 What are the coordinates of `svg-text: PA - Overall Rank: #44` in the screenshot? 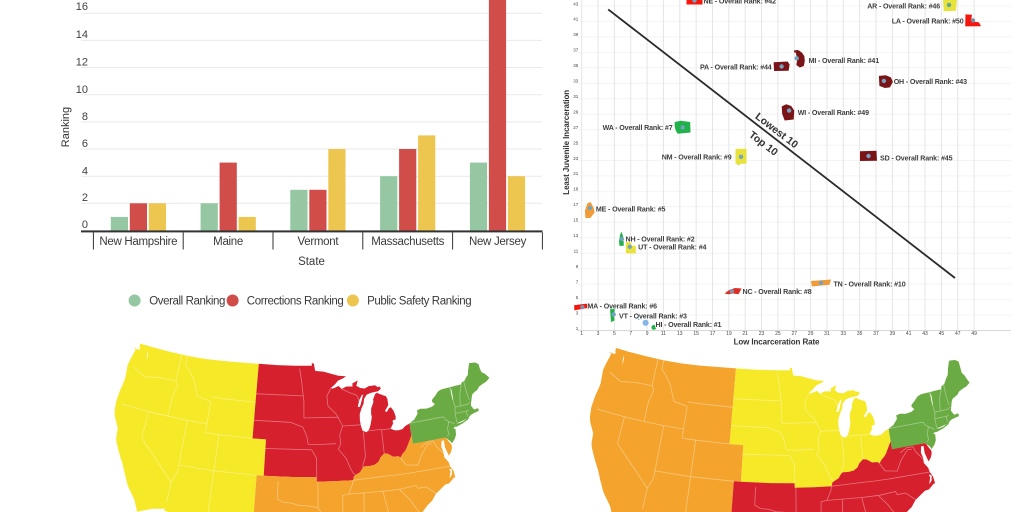 It's located at (736, 67).